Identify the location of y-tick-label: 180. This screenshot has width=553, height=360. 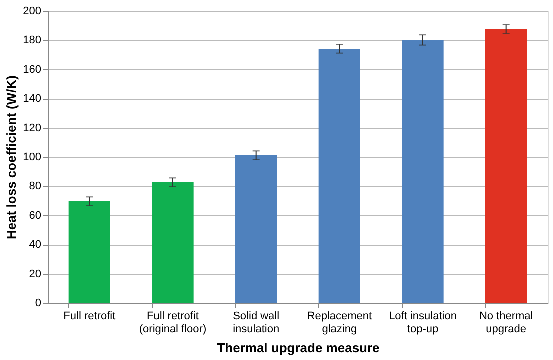
(32, 40).